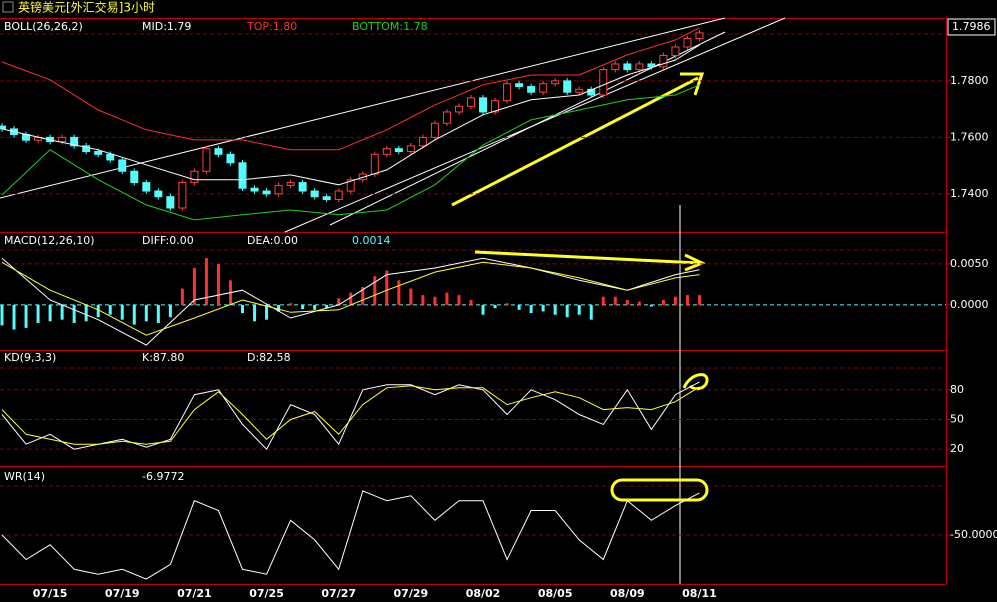 The width and height of the screenshot is (997, 602). Describe the element at coordinates (699, 593) in the screenshot. I see `x-tick-label: 08/11` at that location.